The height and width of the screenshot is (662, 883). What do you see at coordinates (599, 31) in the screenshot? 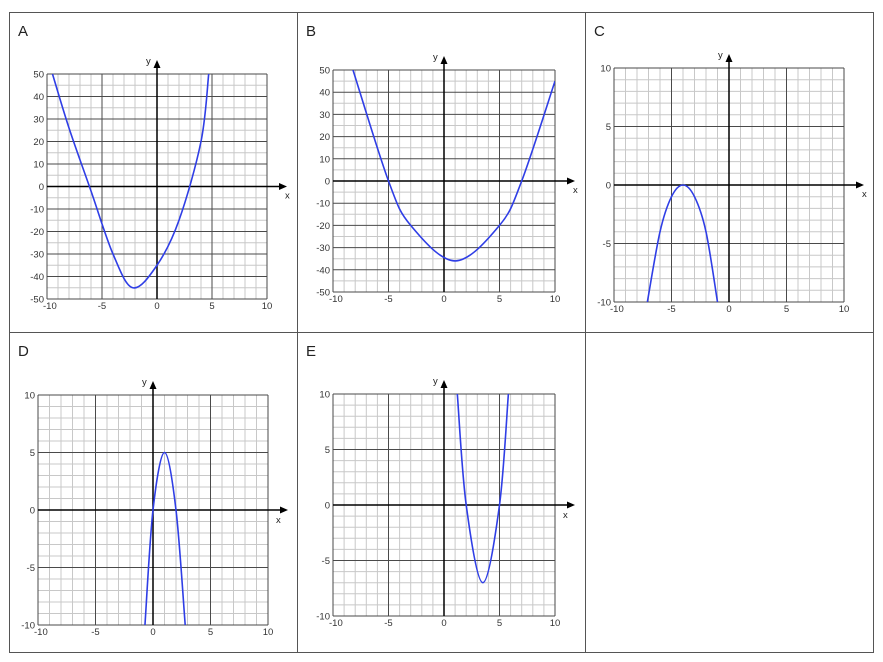
I see `panel-c-label: C` at bounding box center [599, 31].